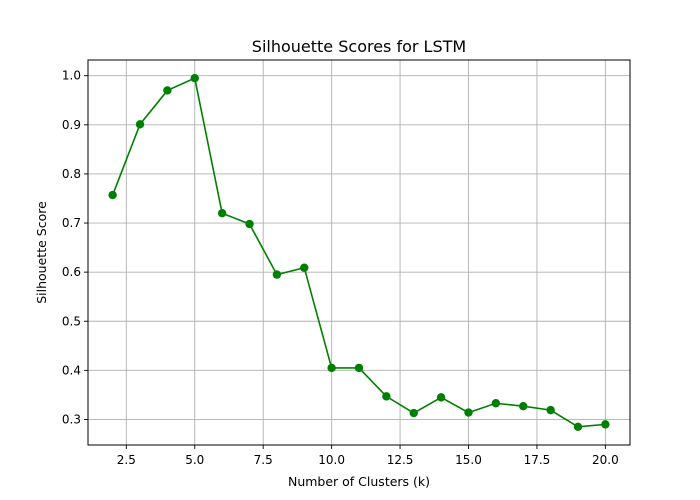 Image resolution: width=700 pixels, height=500 pixels. I want to click on y-axis-label: Silhouette Score, so click(41, 252).